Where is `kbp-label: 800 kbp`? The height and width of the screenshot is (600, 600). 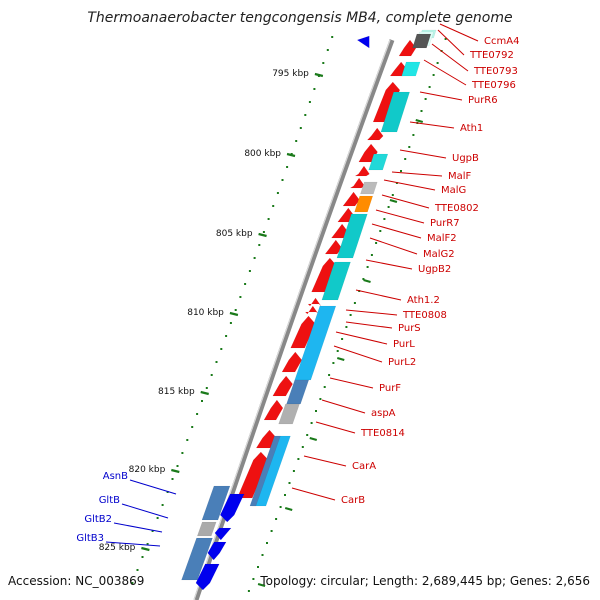 kbp-label: 800 kbp is located at coordinates (262, 154).